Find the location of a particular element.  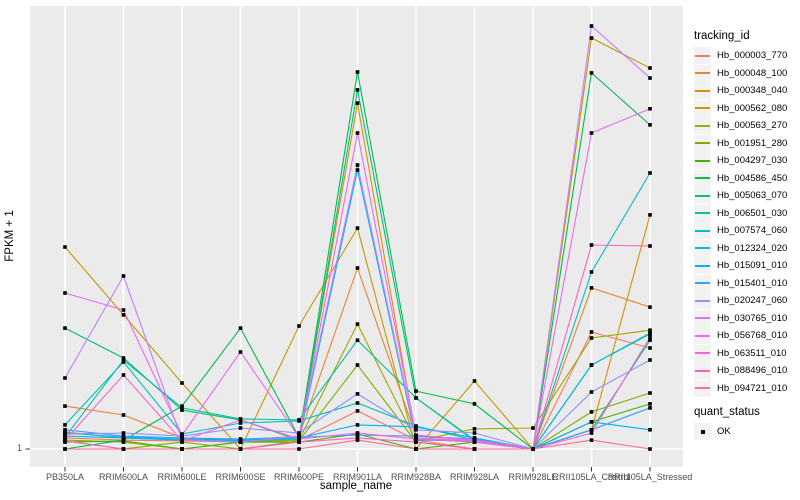

x-tick-label-PB350LA: PB350LA is located at coordinates (65, 477).